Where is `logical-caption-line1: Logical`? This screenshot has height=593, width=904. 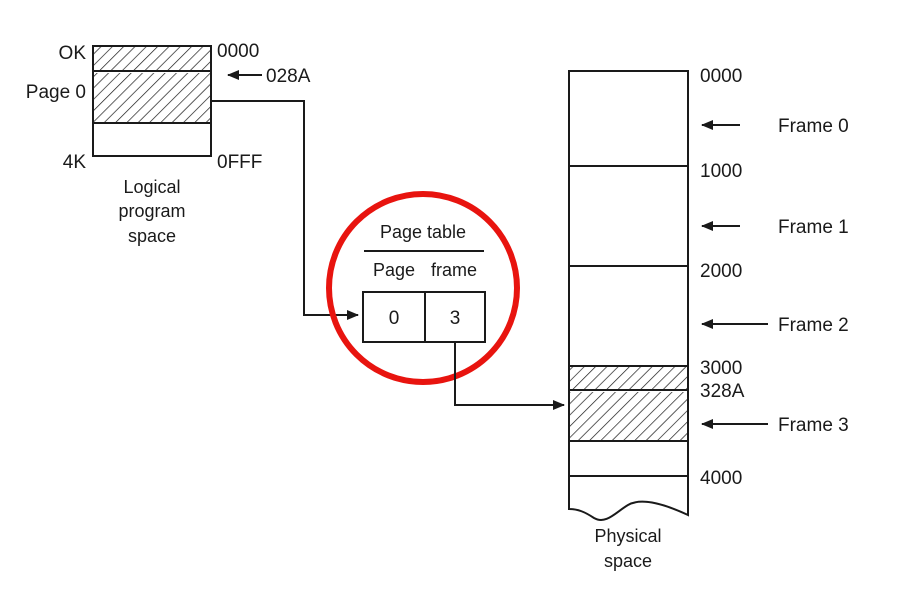
logical-caption-line1: Logical is located at coordinates (151, 187).